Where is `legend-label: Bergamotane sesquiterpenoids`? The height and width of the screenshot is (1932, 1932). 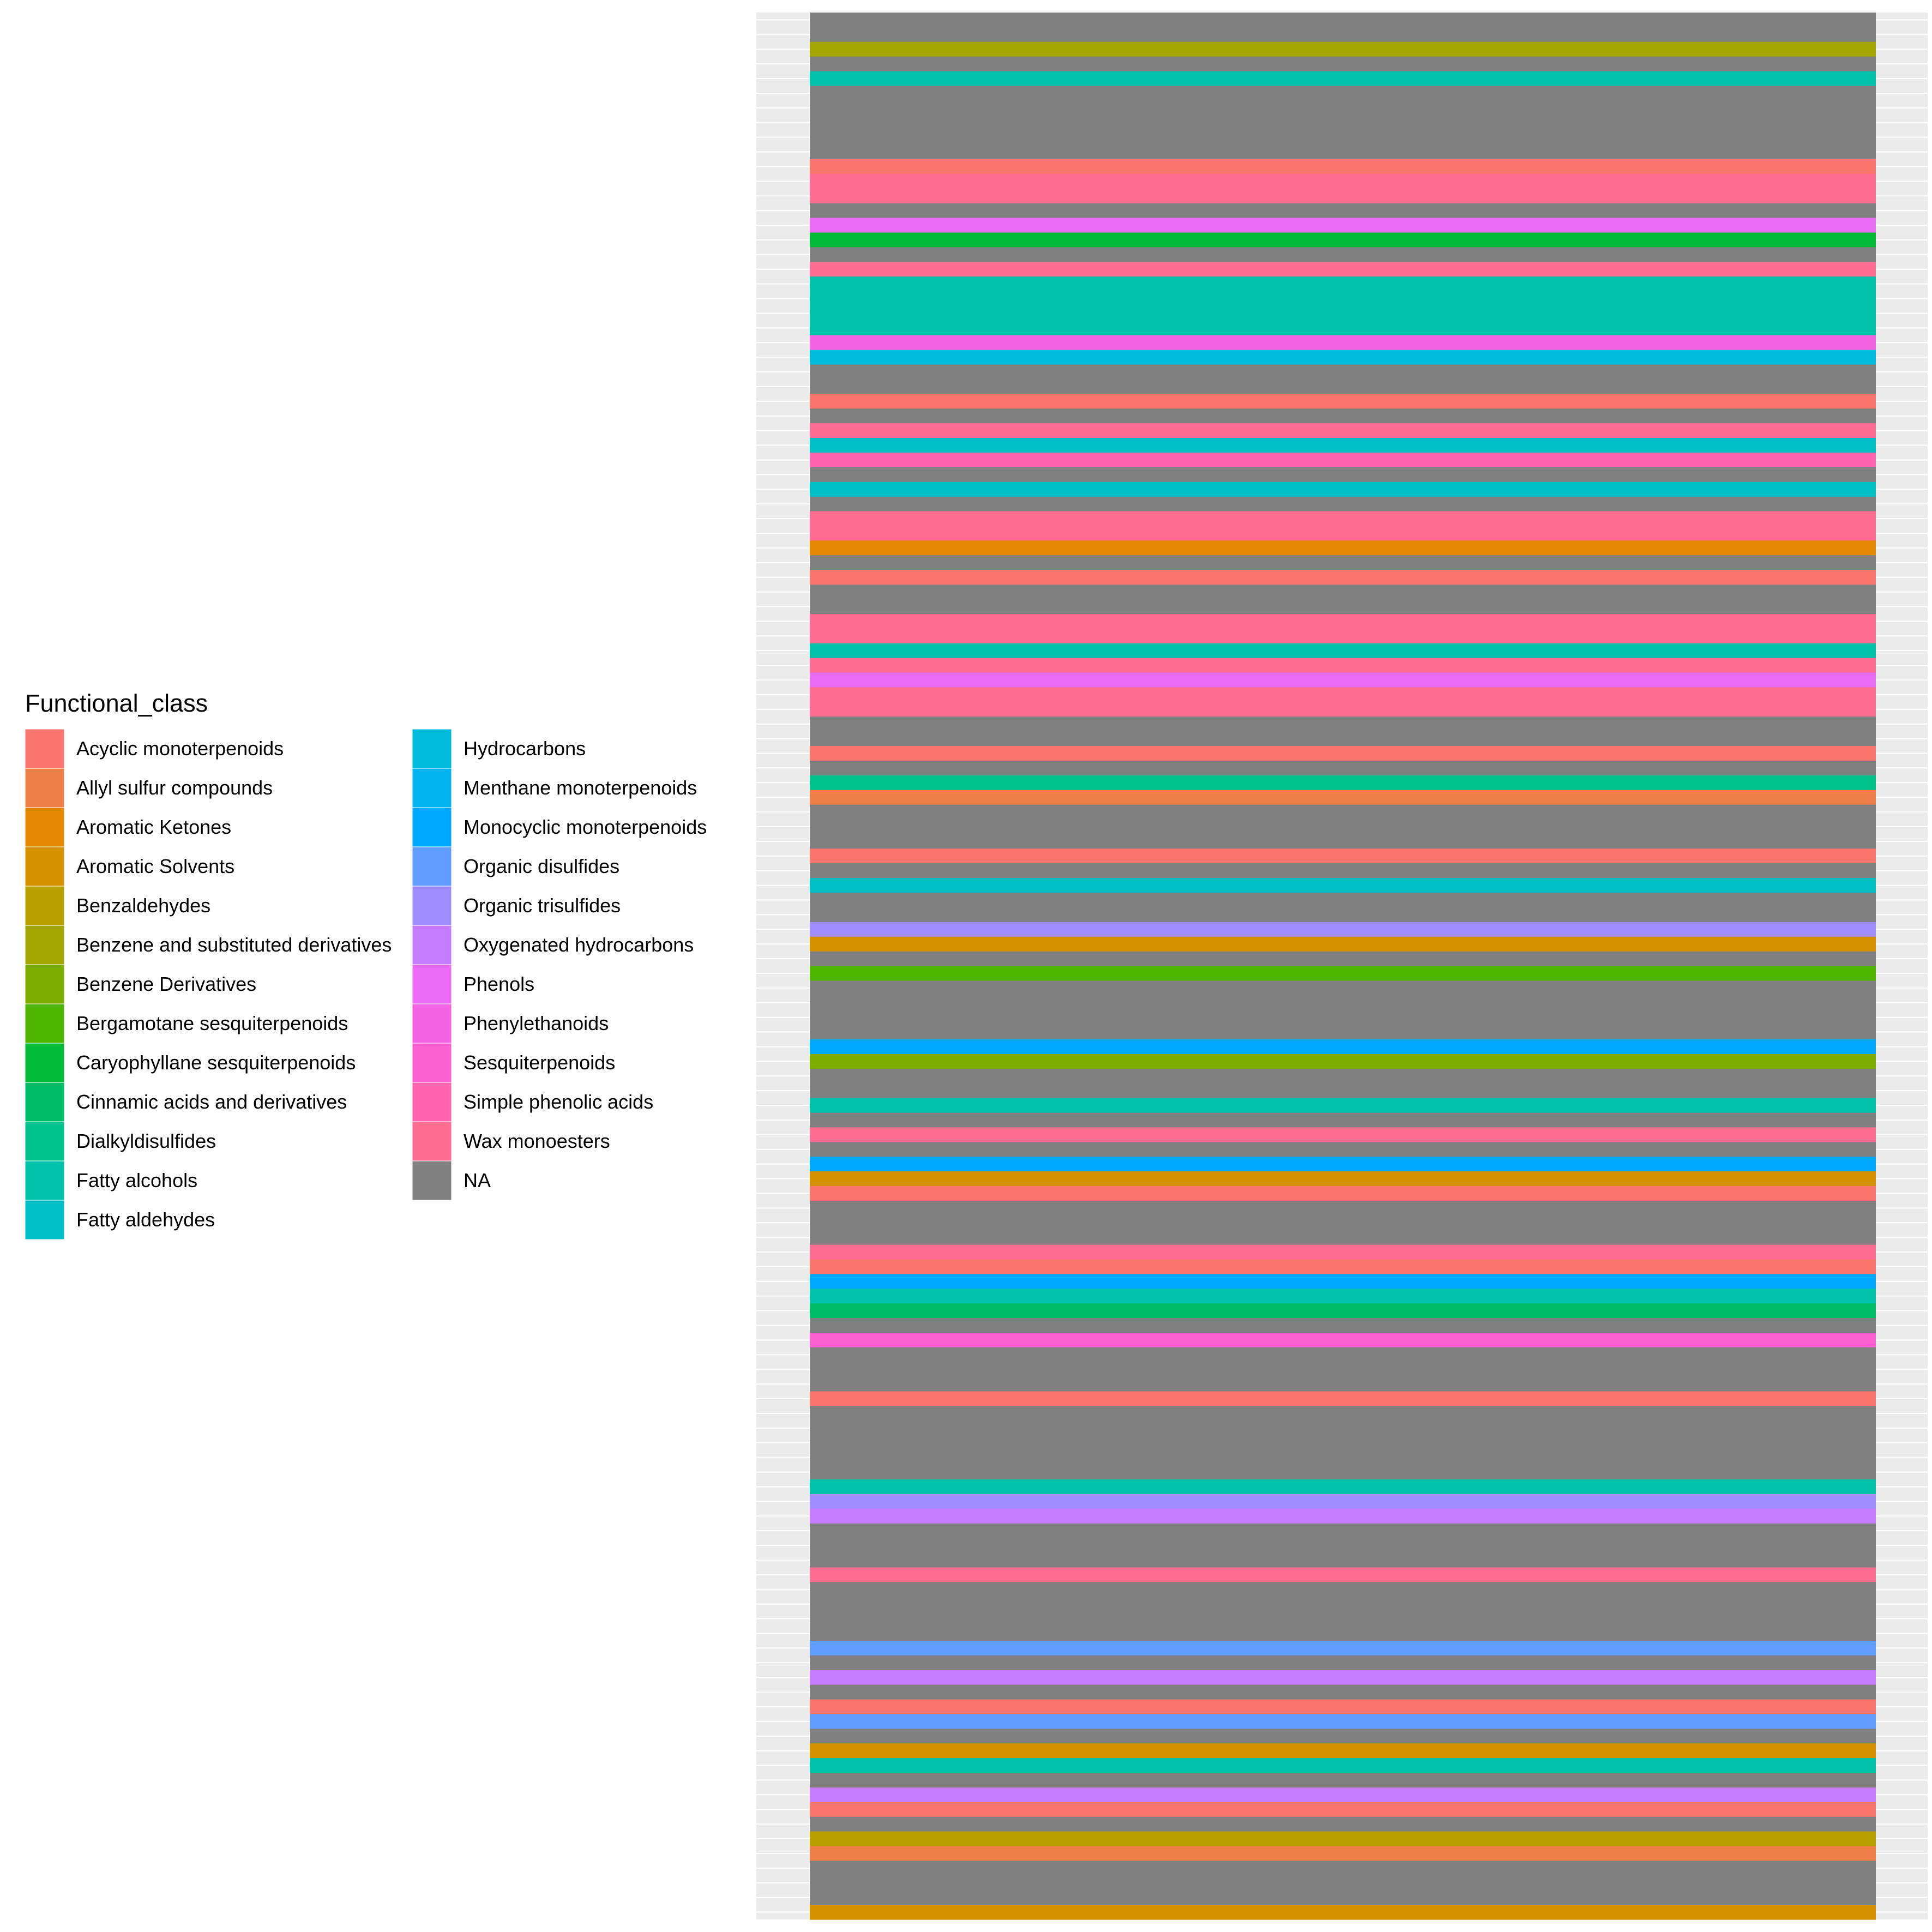 legend-label: Bergamotane sesquiterpenoids is located at coordinates (212, 1023).